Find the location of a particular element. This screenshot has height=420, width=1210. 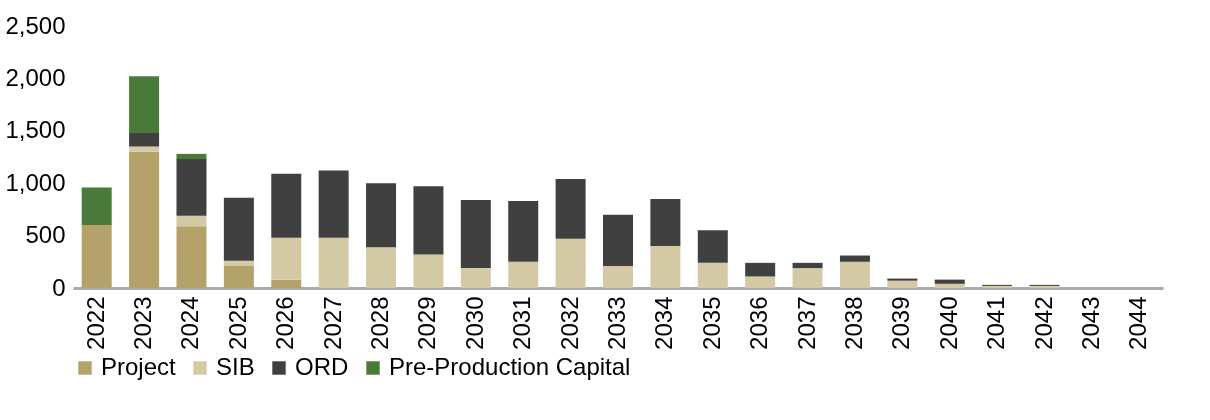

y-tick-label: 1,500 is located at coordinates (35, 130).